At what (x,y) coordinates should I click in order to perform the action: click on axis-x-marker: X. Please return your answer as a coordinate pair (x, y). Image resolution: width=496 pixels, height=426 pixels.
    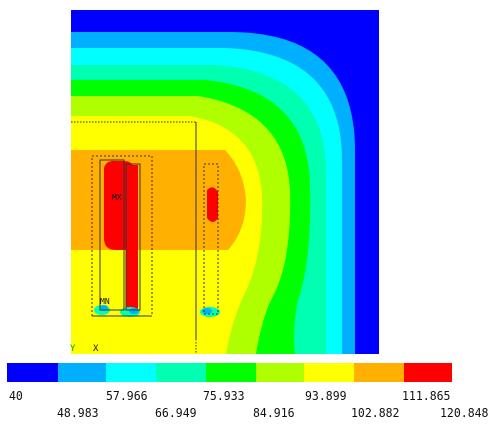
    Looking at the image, I should click on (96, 349).